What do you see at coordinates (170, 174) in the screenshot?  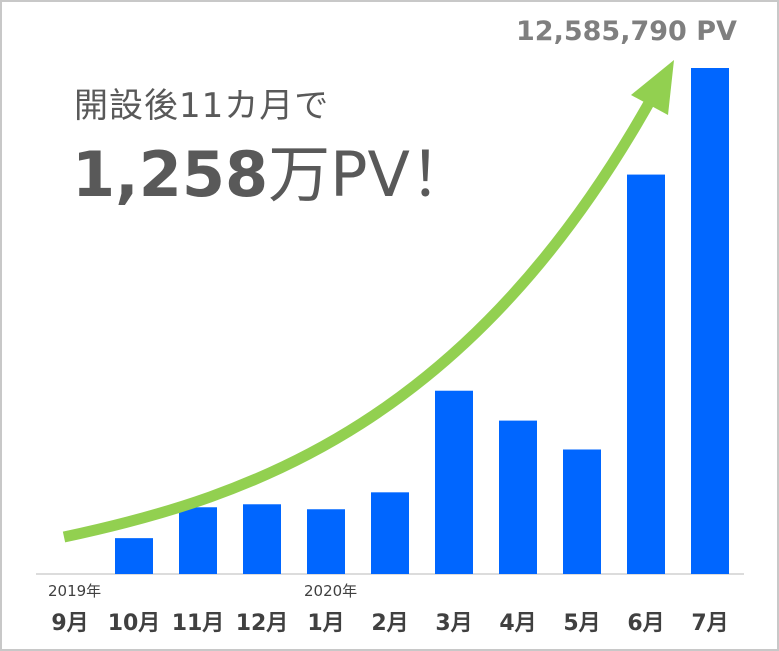 I see `headline-total-number: 1,258` at bounding box center [170, 174].